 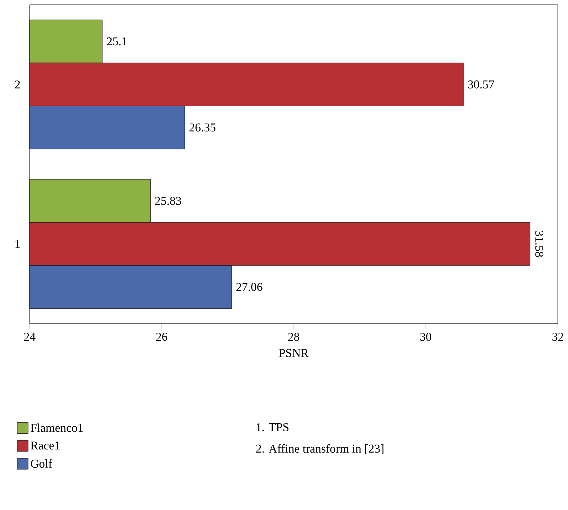 I want to click on x-tick-label: 26, so click(x=162, y=336).